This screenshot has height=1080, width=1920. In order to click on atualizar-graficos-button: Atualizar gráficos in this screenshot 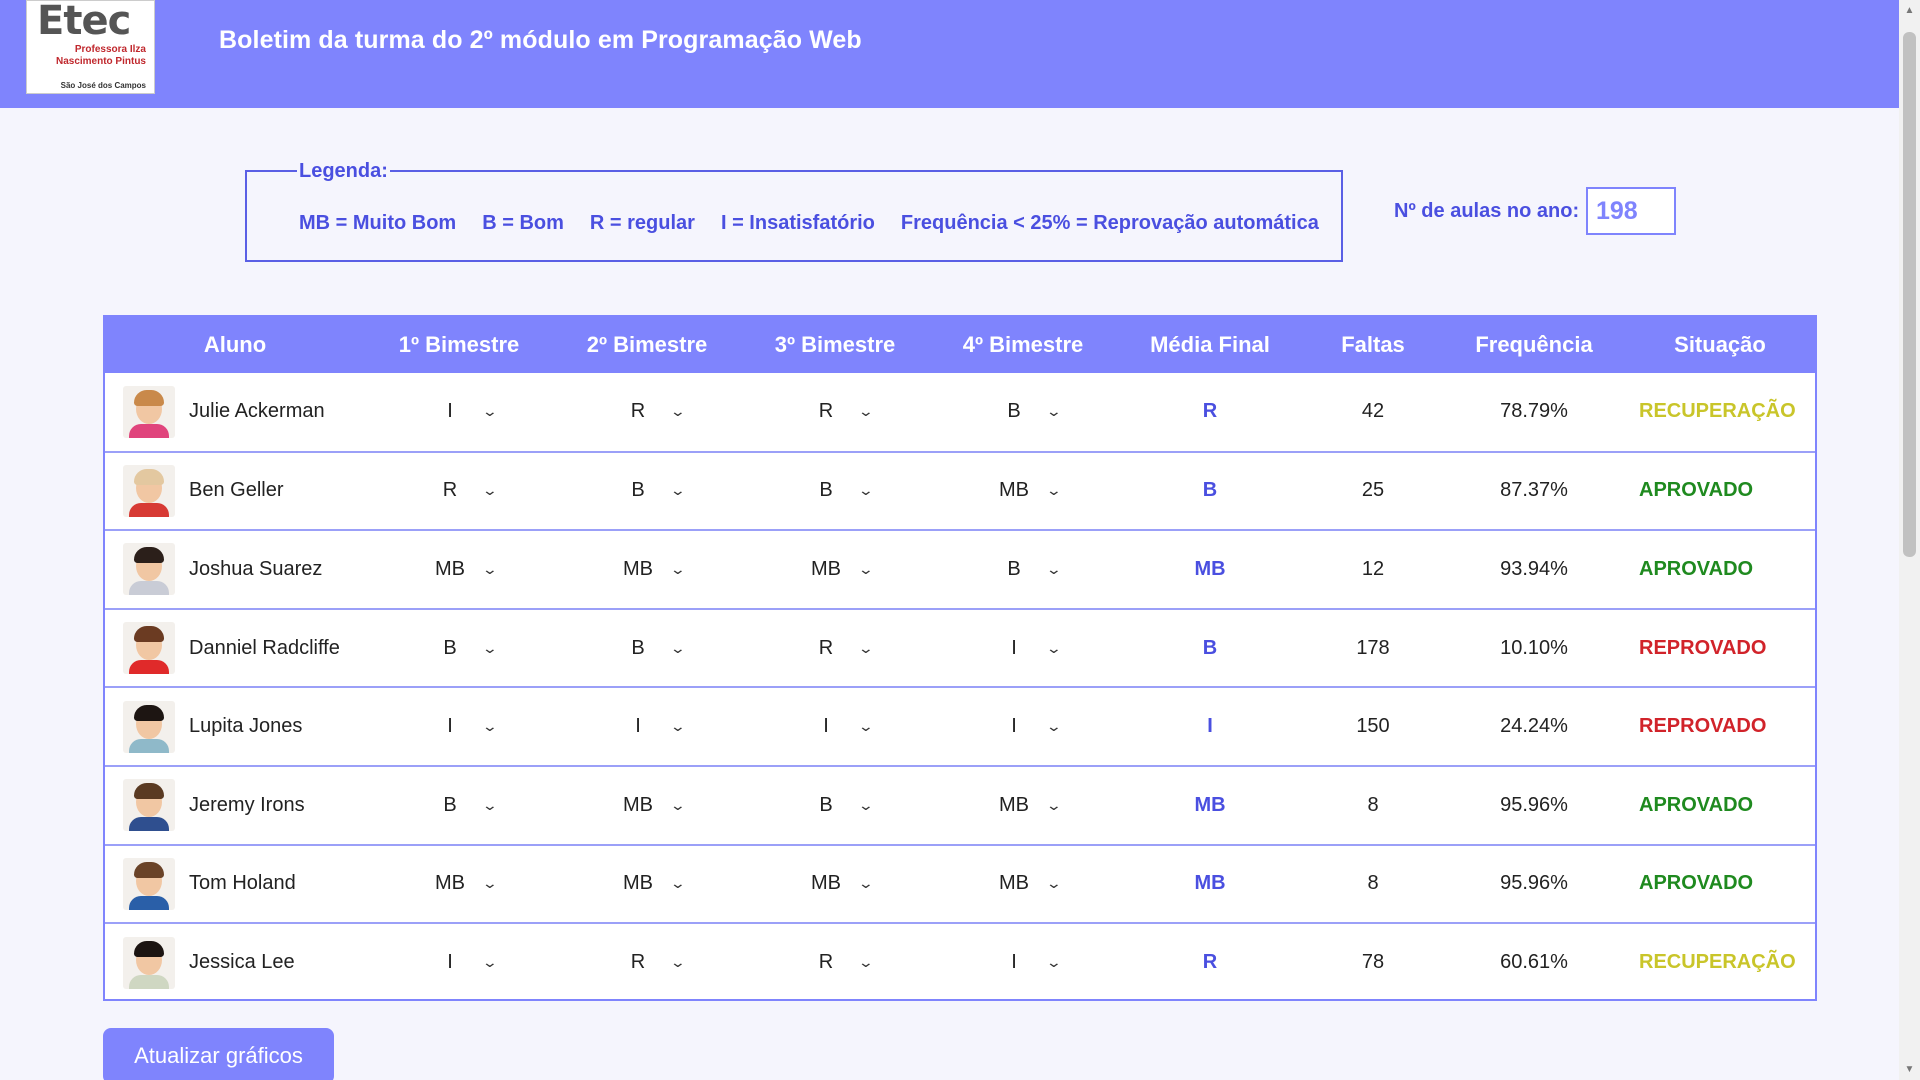, I will do `click(218, 1054)`.